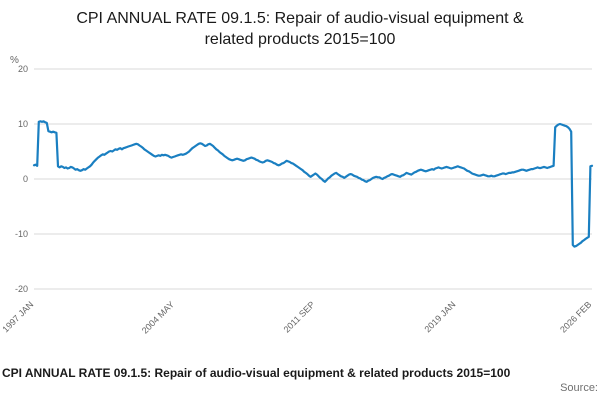  Describe the element at coordinates (14, 60) in the screenshot. I see `y-axis-unit-label: %` at that location.